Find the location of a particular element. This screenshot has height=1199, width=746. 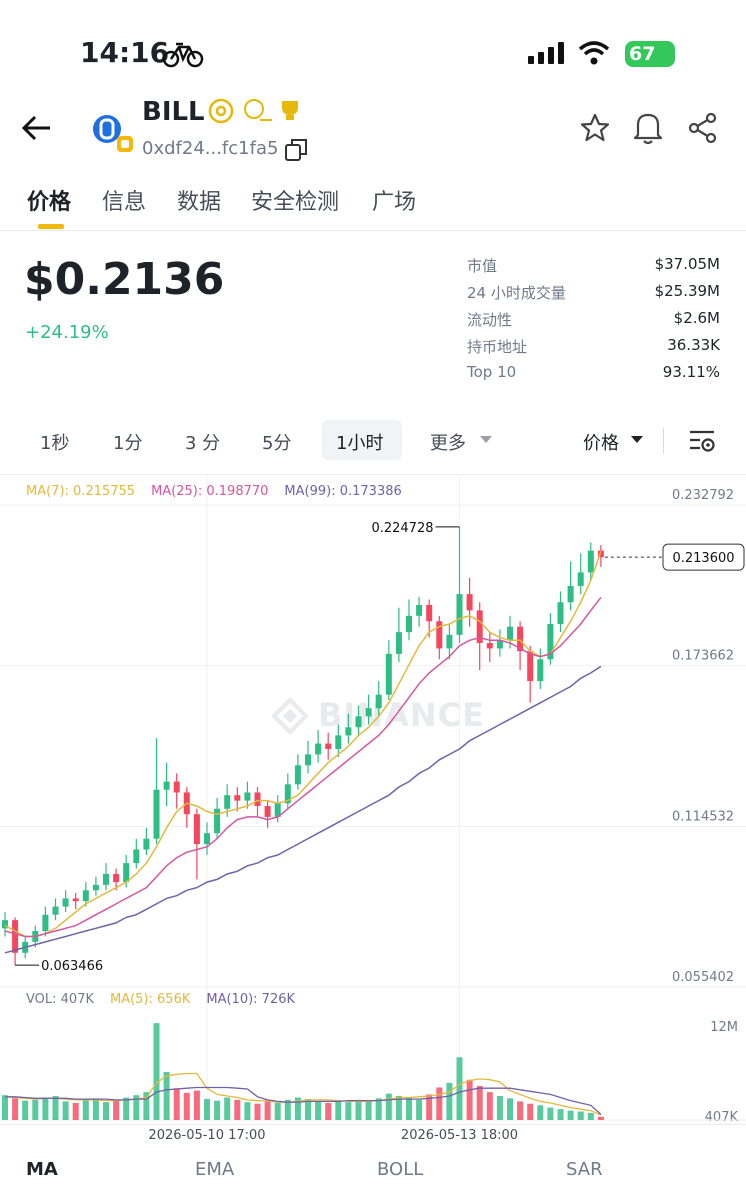

stat-label: 持币地址 is located at coordinates (497, 347).